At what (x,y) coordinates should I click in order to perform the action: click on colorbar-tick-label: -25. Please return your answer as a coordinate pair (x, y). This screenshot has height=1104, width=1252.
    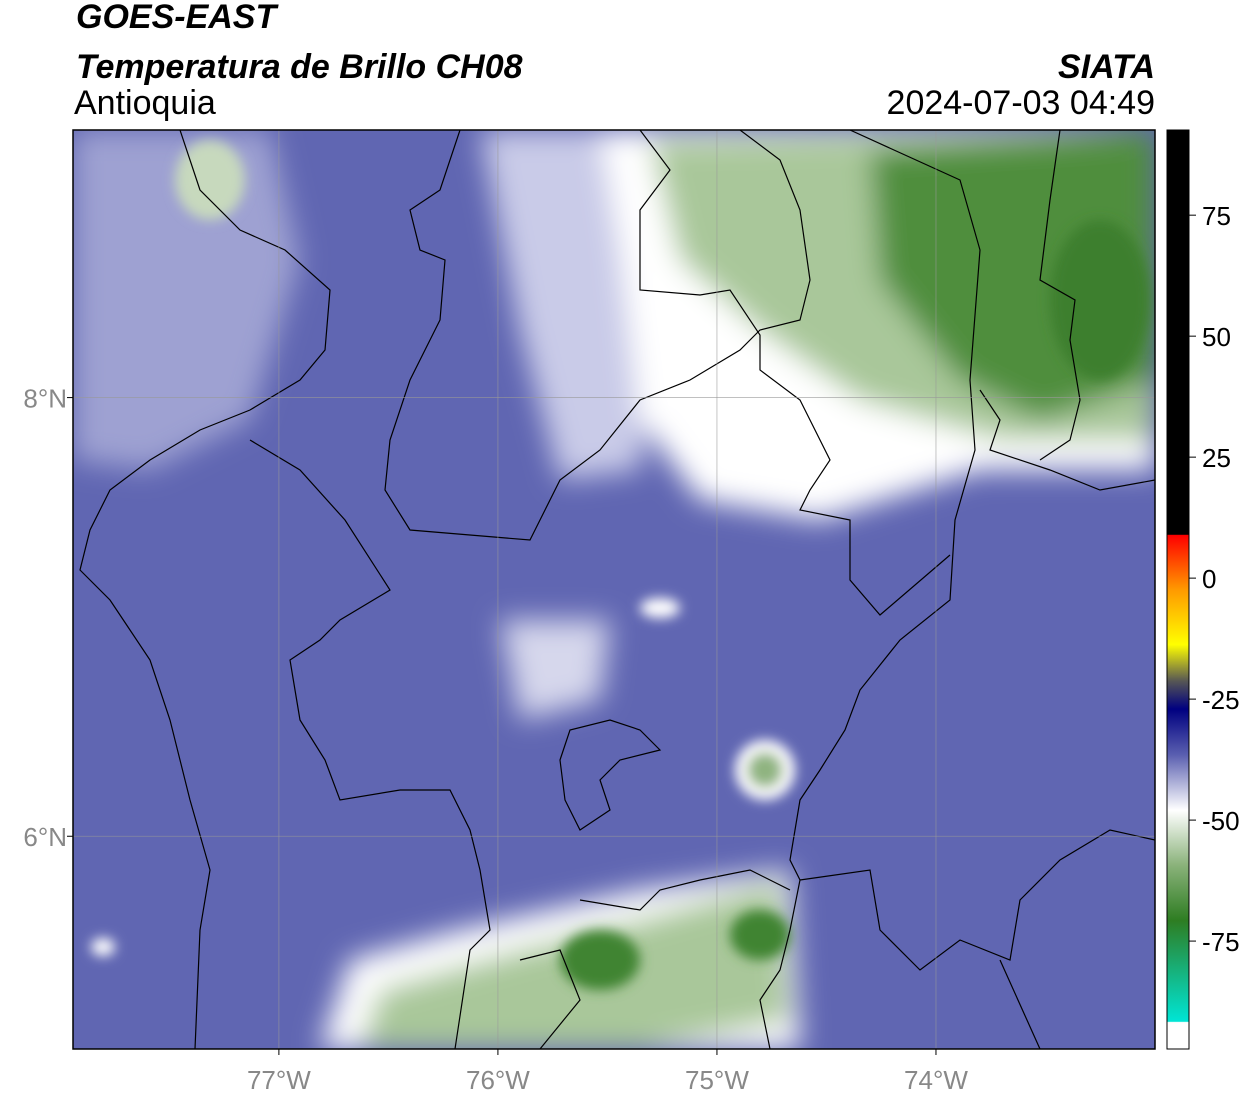
    Looking at the image, I should click on (1221, 700).